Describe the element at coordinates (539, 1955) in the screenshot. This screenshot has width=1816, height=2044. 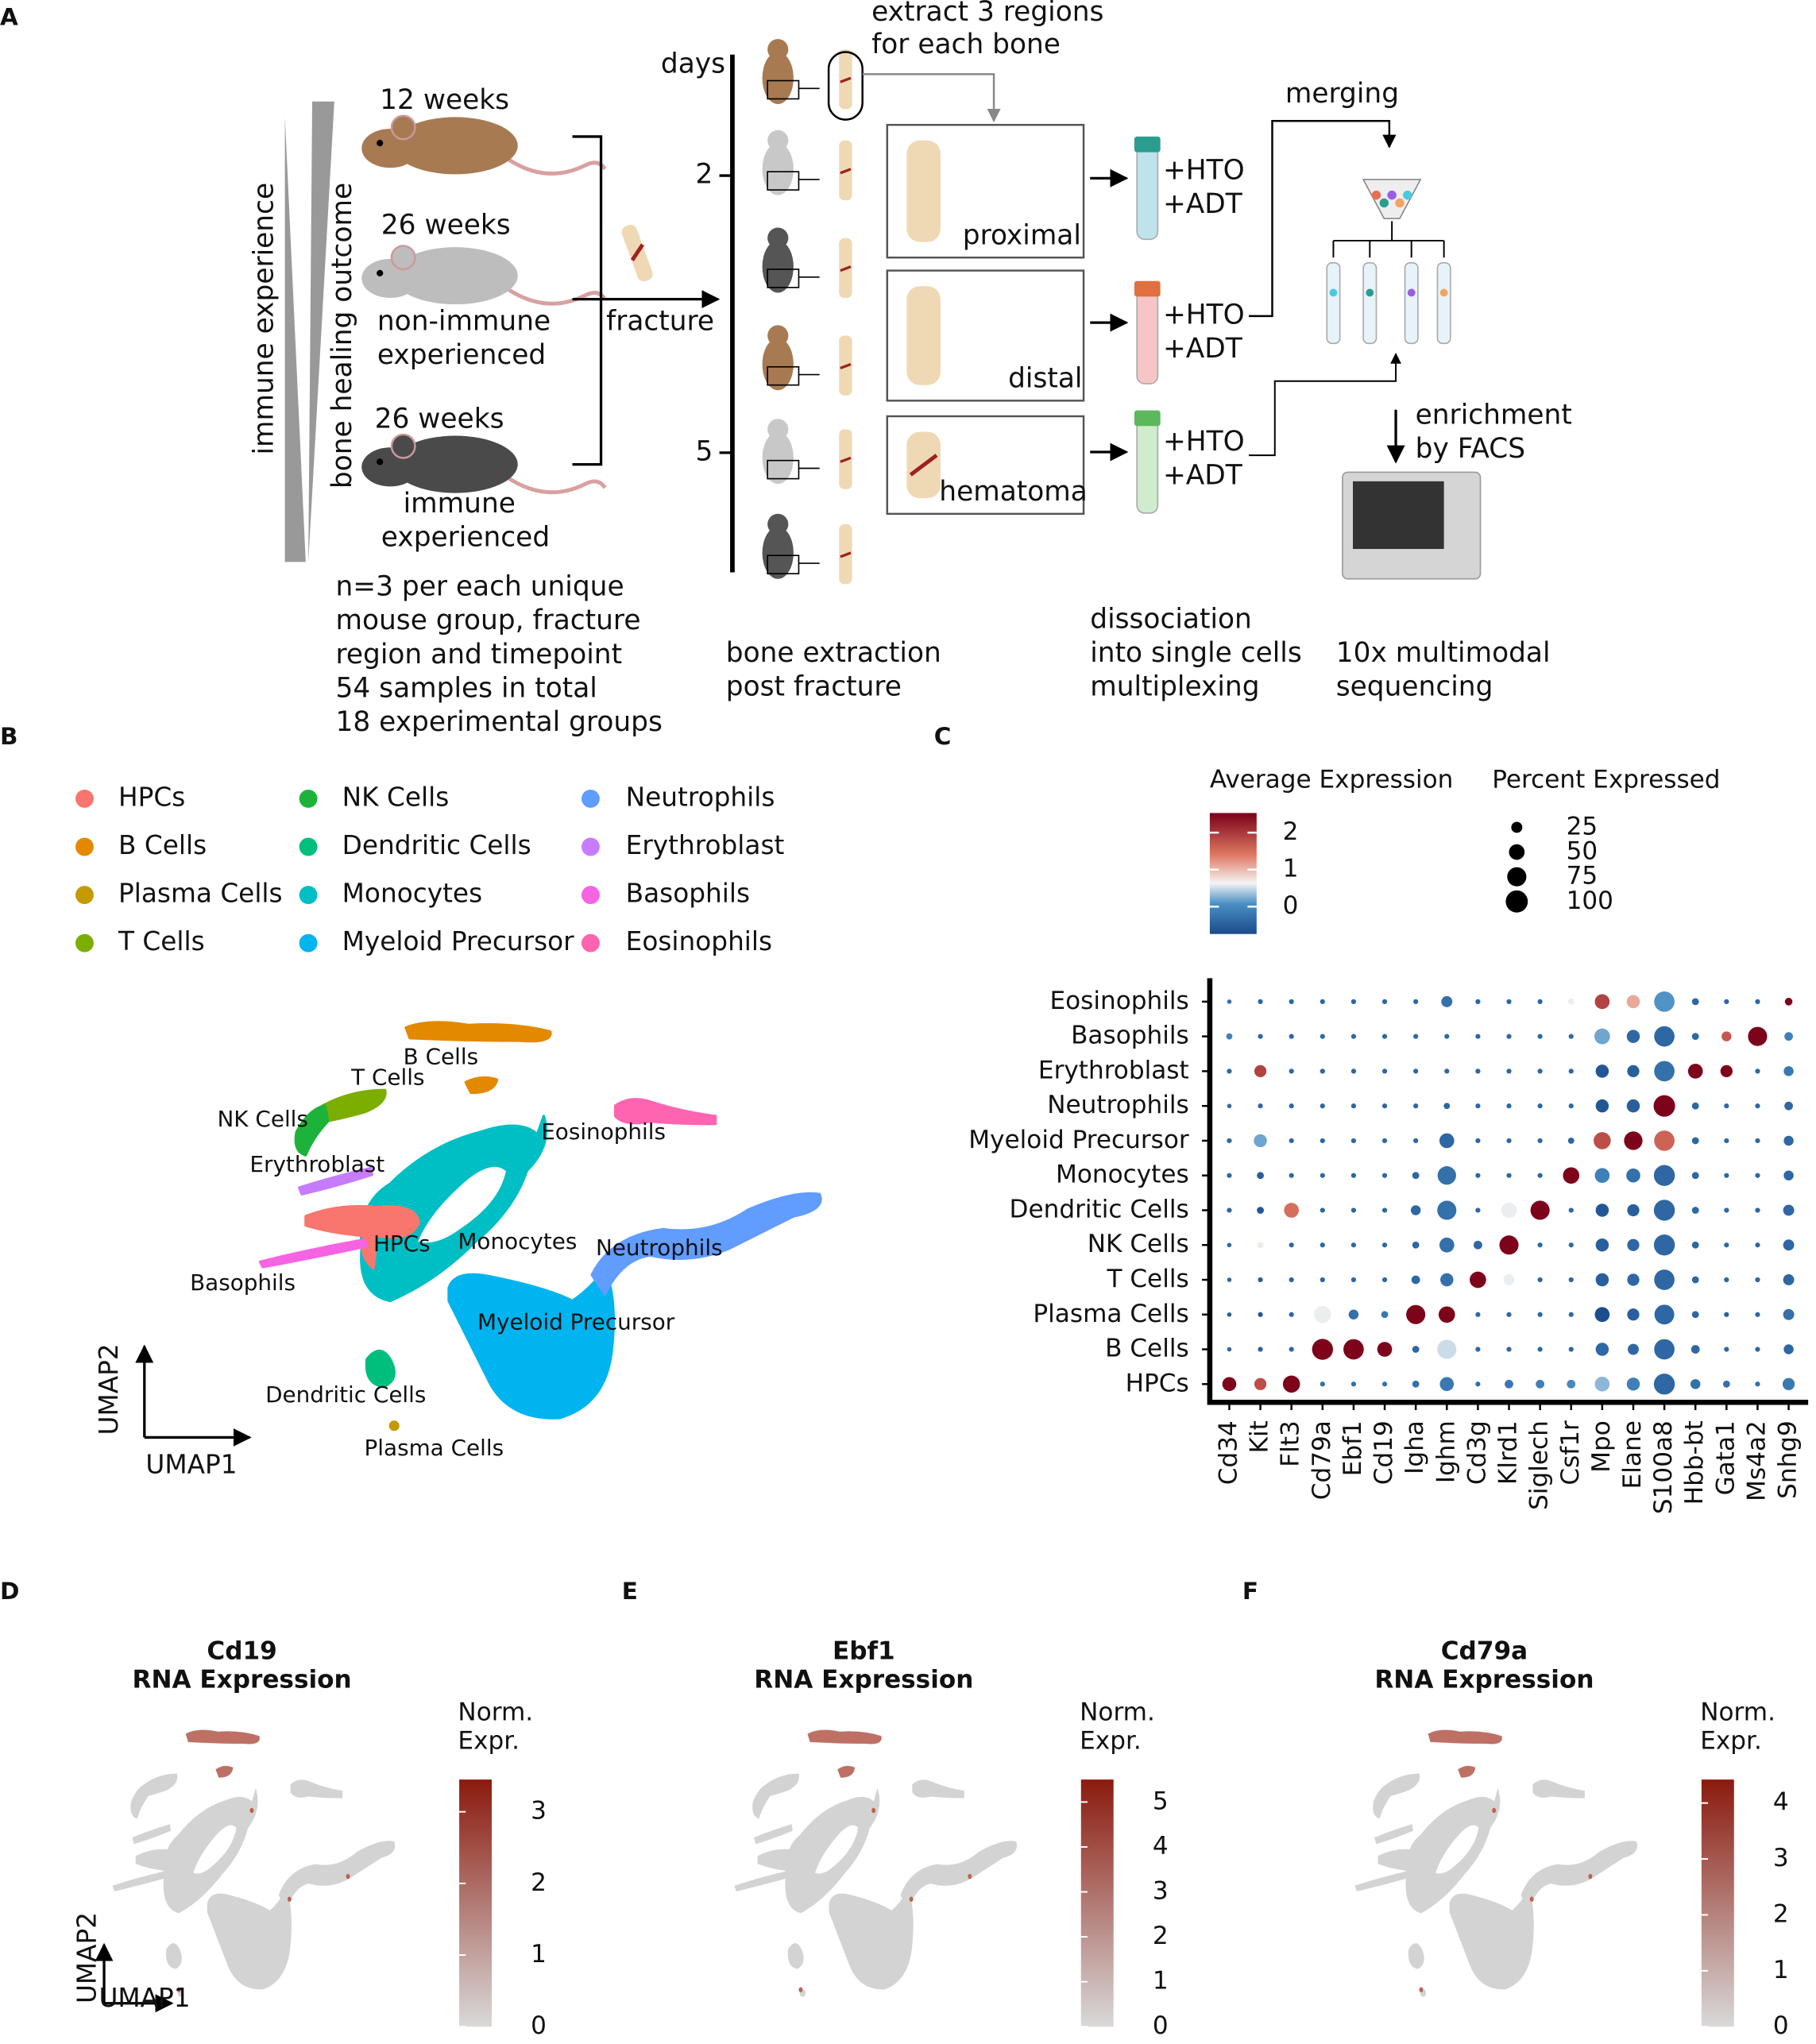
I see `color-tick-label: 1` at that location.